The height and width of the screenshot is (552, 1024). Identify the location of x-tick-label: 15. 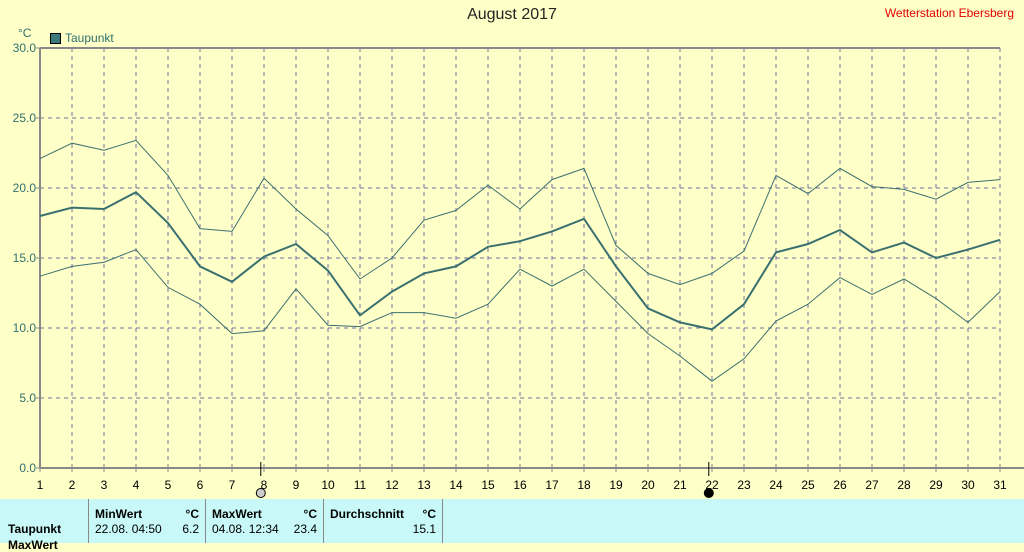
(488, 485).